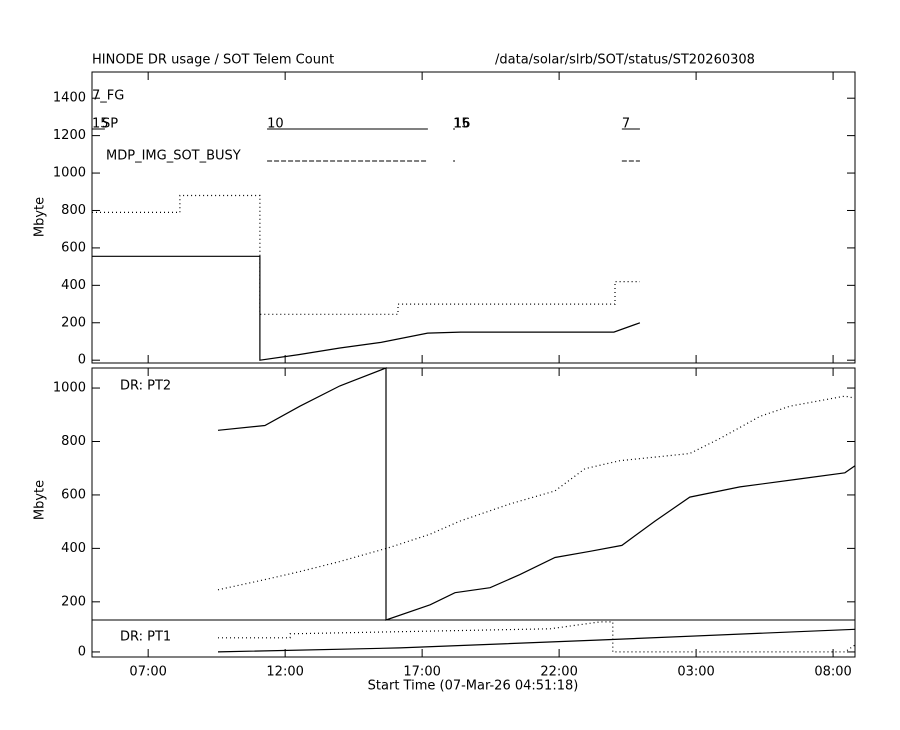  I want to click on x-tick-label: 22:00, so click(558, 672).